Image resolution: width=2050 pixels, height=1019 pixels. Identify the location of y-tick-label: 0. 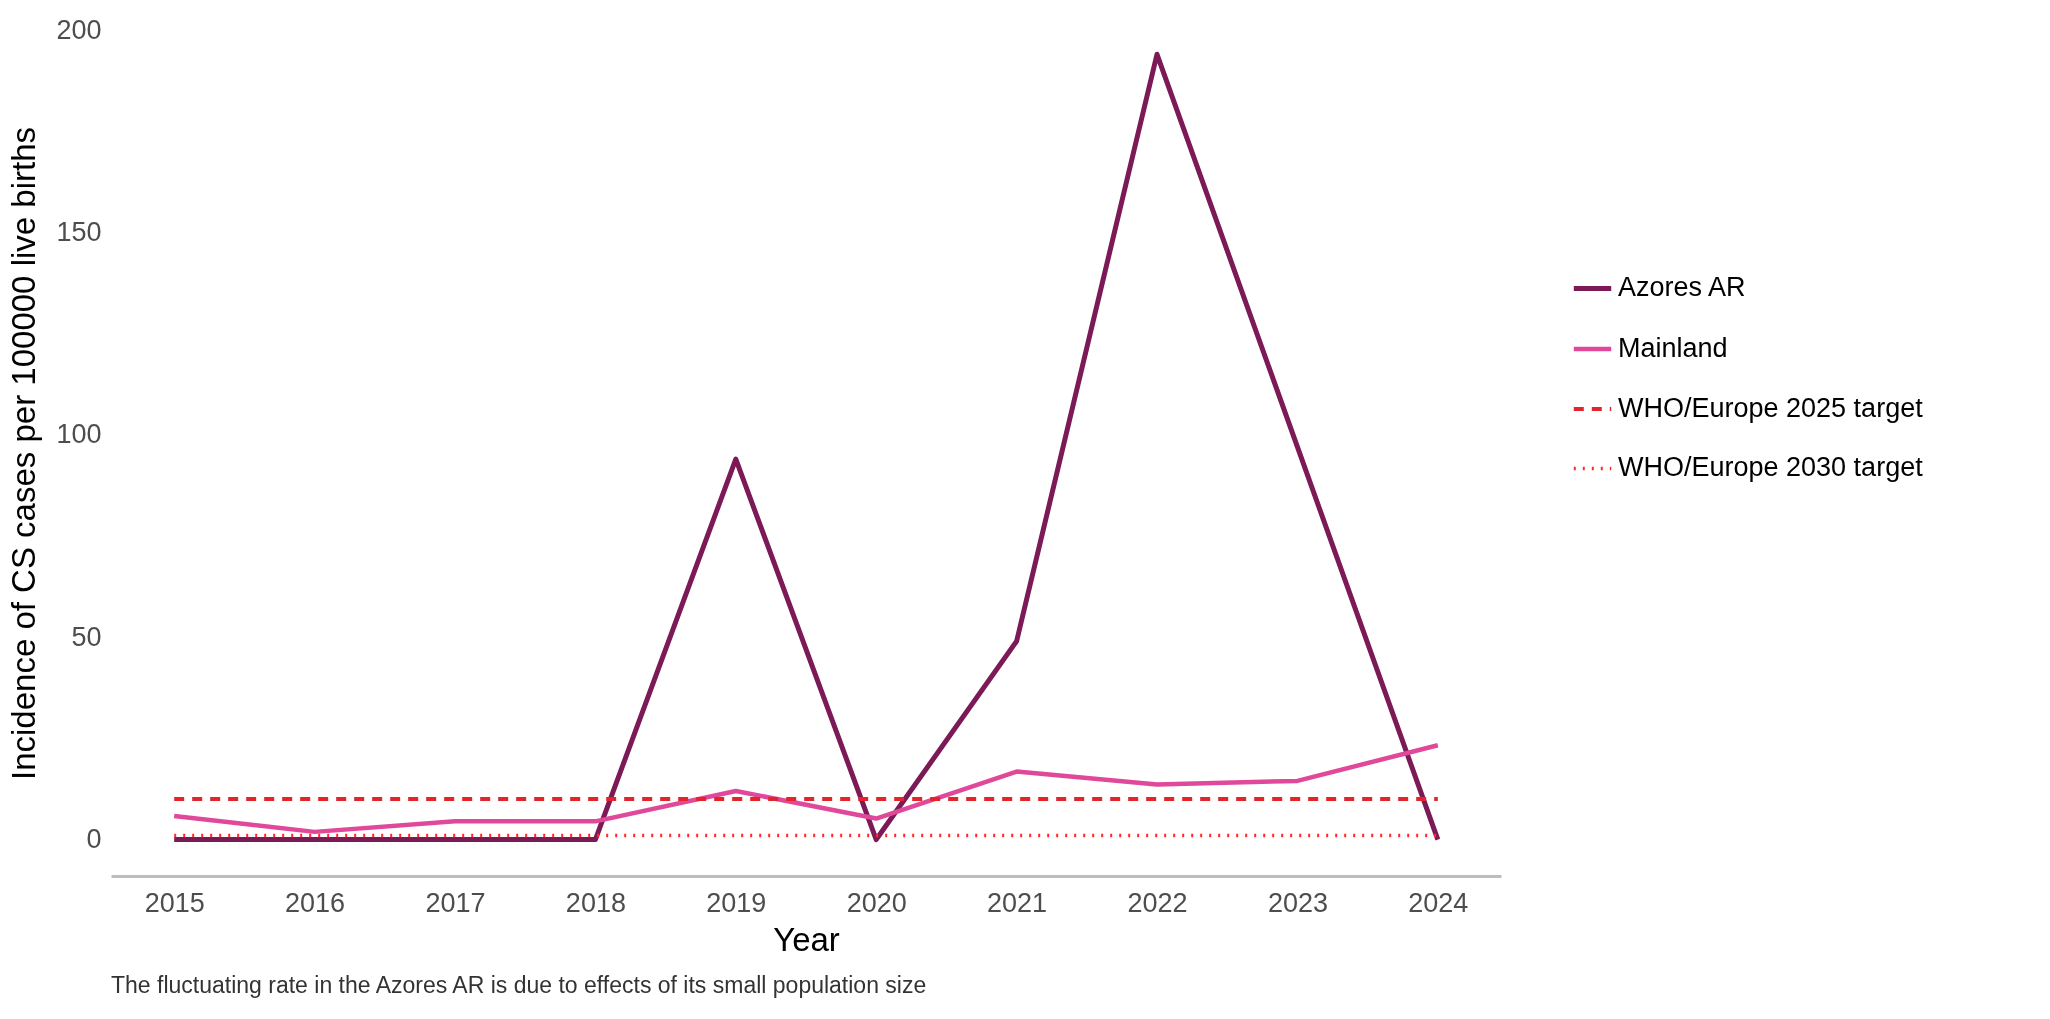
(94, 839).